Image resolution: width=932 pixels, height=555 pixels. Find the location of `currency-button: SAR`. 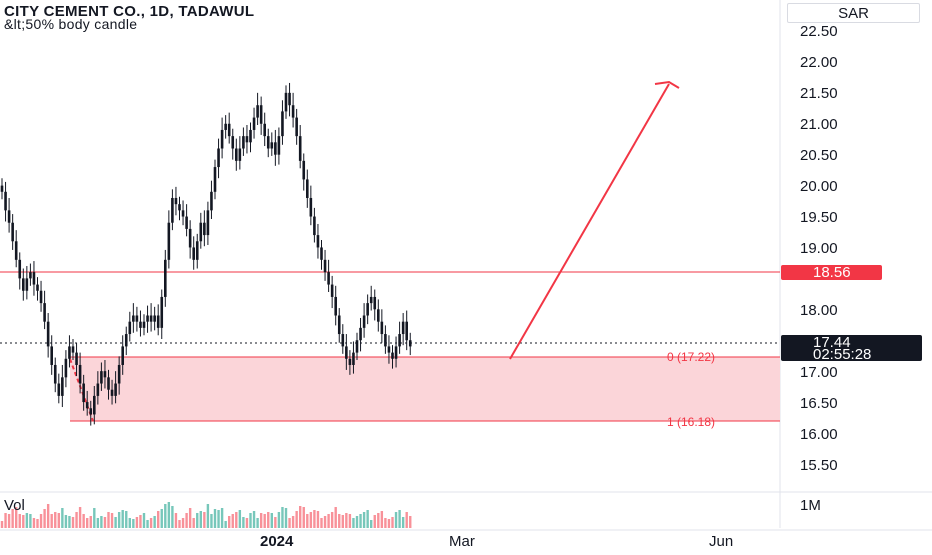

currency-button: SAR is located at coordinates (853, 13).